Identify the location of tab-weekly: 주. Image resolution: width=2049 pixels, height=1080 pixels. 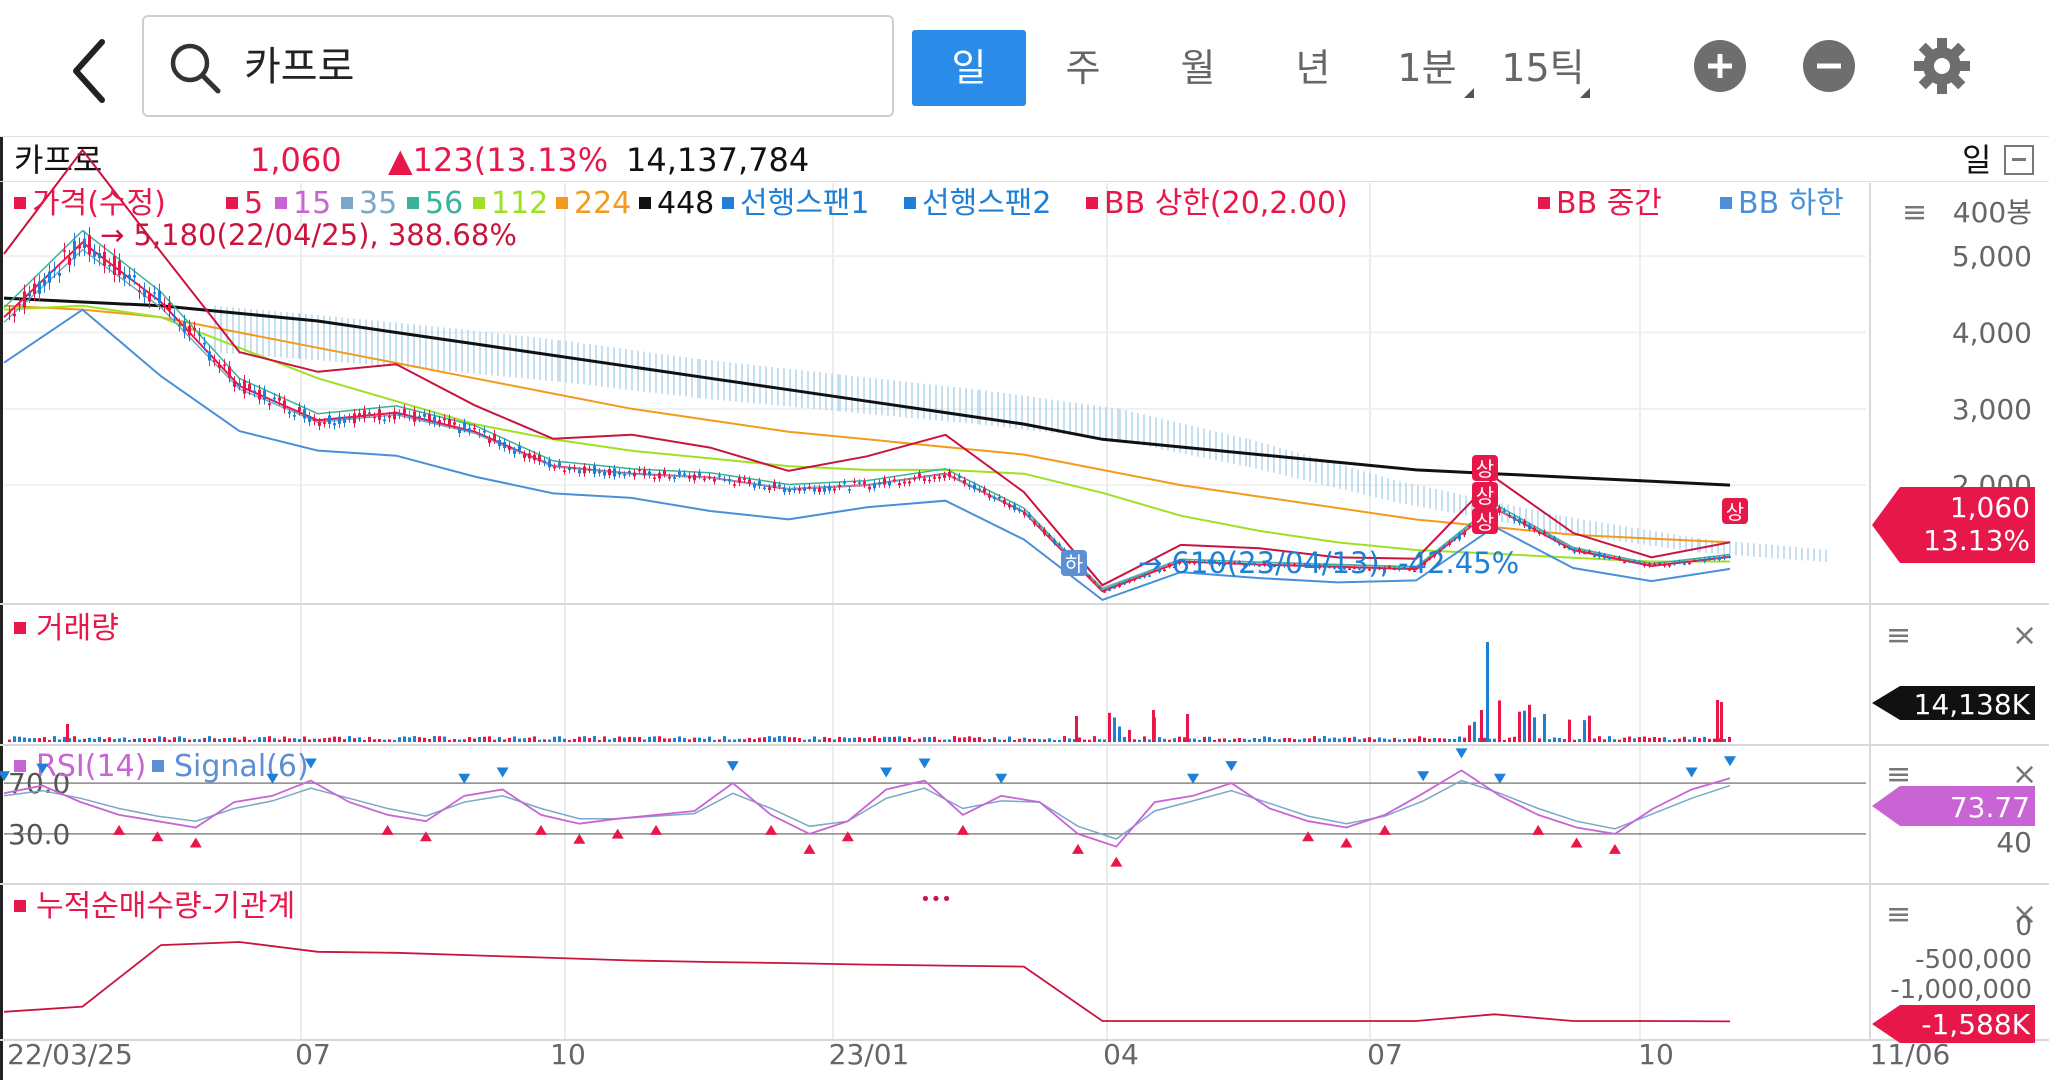
(1083, 68).